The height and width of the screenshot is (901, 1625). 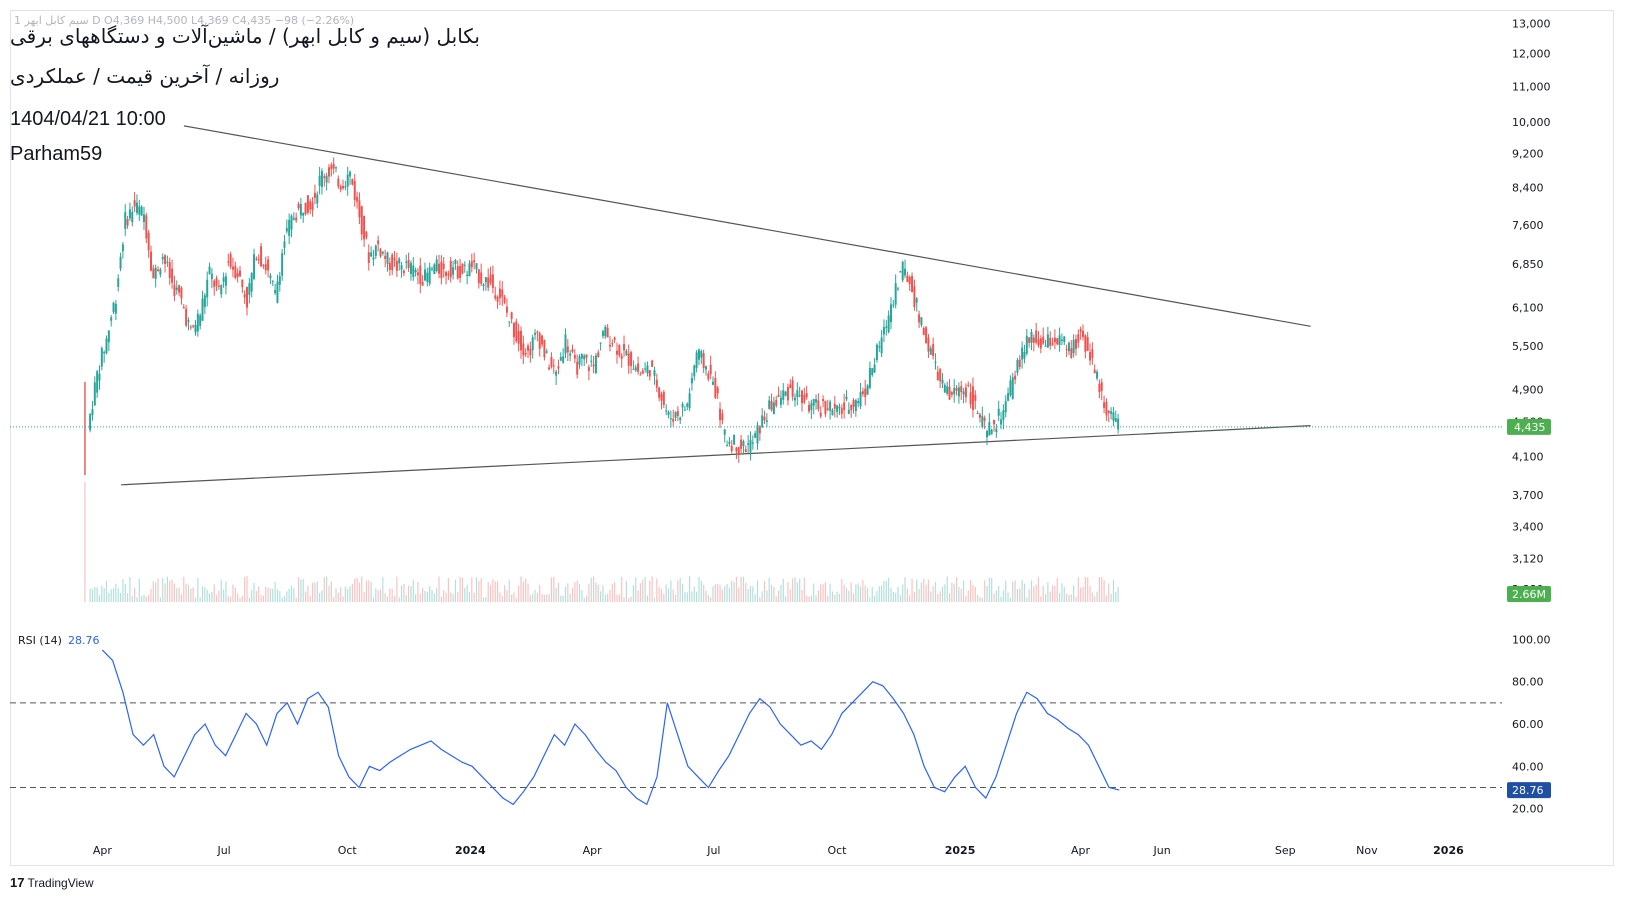 What do you see at coordinates (1531, 724) in the screenshot?
I see `rsi-axis: 100.00 80.00 60.00 40.00 20.00` at bounding box center [1531, 724].